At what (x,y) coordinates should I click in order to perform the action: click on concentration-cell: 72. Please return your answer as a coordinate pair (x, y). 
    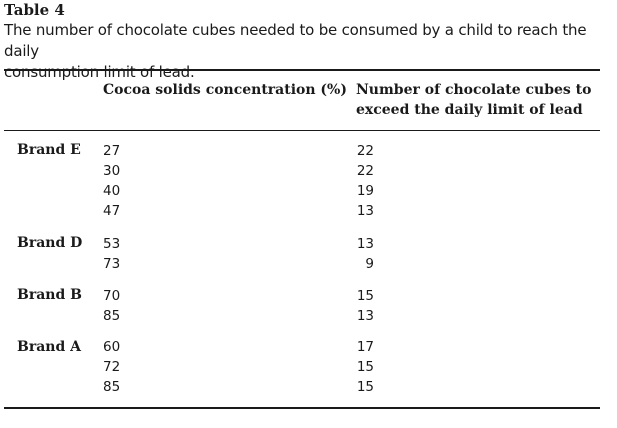
    Looking at the image, I should click on (112, 367).